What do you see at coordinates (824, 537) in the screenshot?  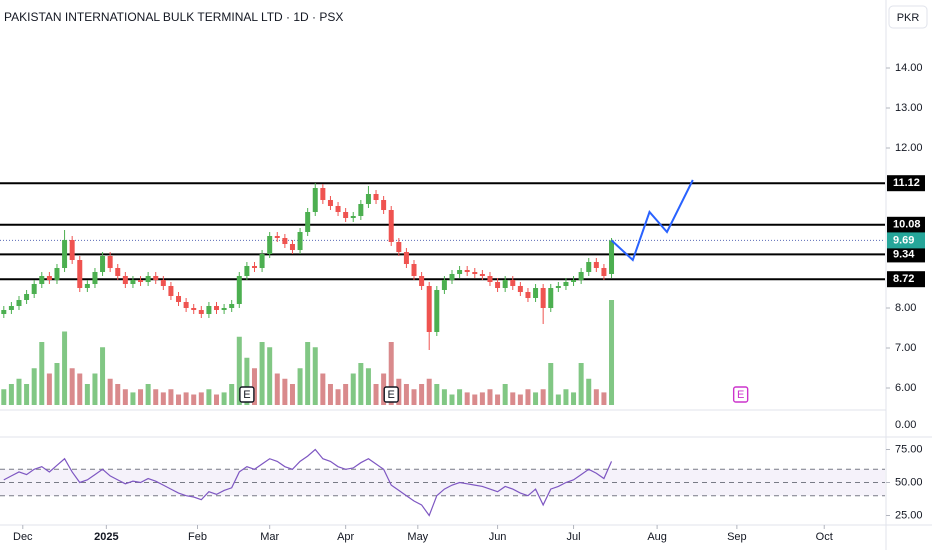 I see `x-tick-label: Oct` at bounding box center [824, 537].